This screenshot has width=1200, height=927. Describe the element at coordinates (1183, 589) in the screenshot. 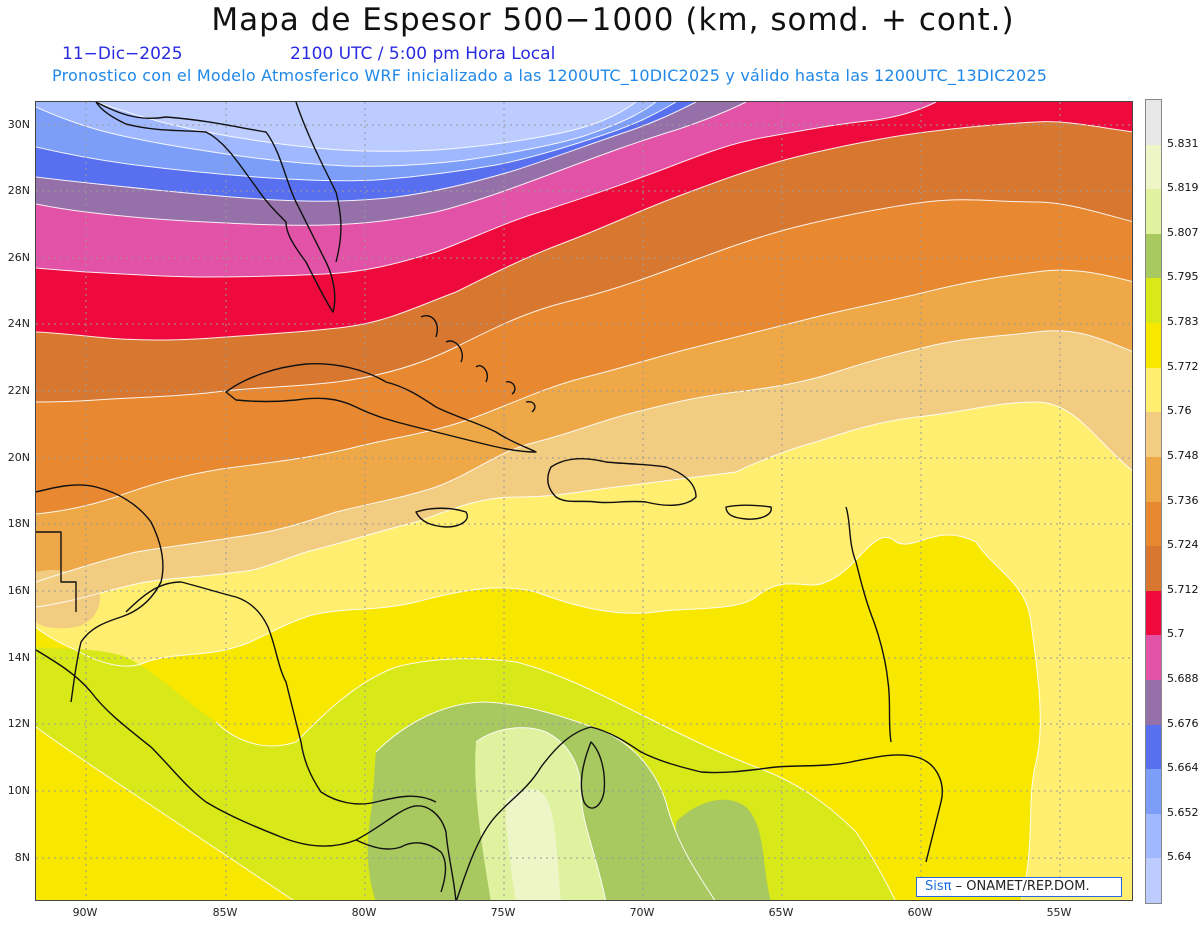

I see `colorbar-label: 5.712` at that location.